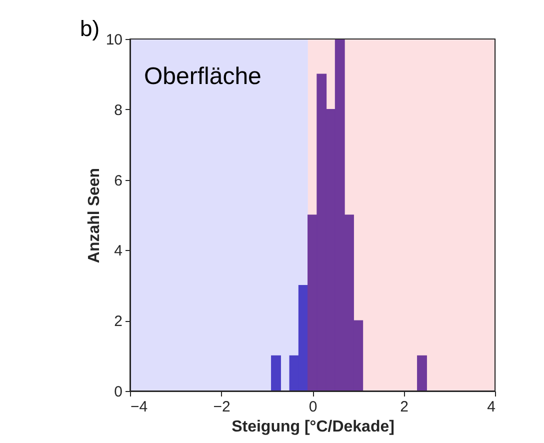 The width and height of the screenshot is (544, 443). Describe the element at coordinates (313, 427) in the screenshot. I see `x-axis-title: Steigung [°C/Dekade]` at that location.